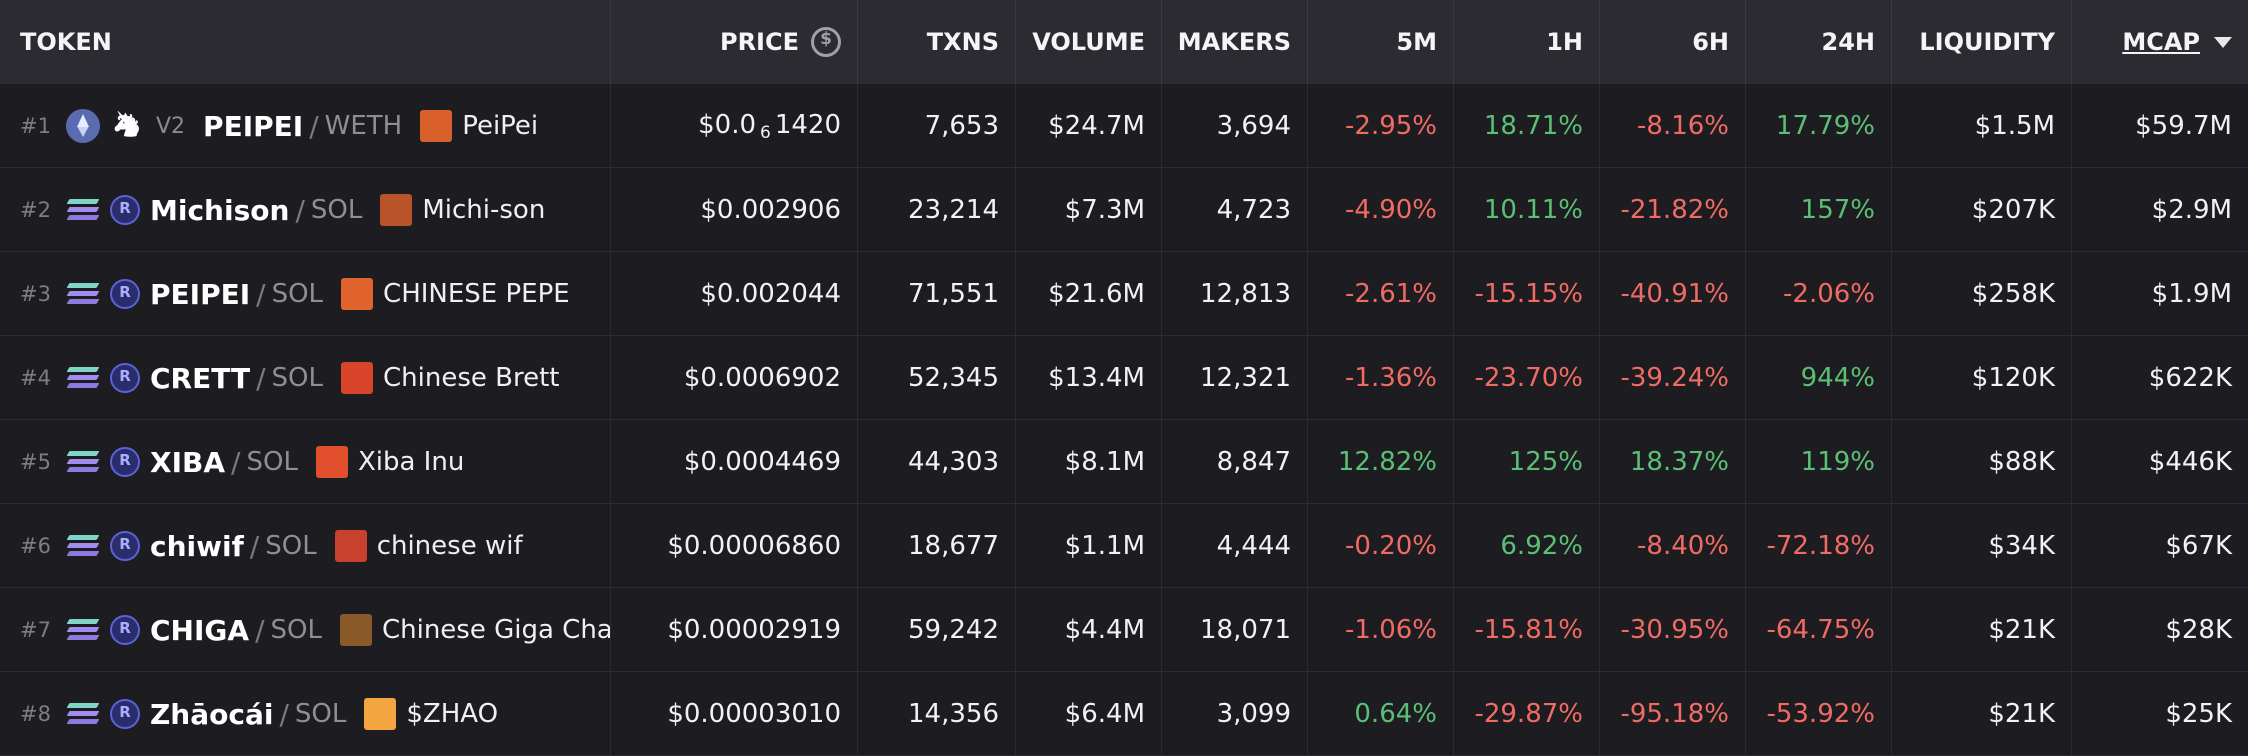 The image size is (2248, 756). I want to click on makers-cell: 4,444, so click(1235, 546).